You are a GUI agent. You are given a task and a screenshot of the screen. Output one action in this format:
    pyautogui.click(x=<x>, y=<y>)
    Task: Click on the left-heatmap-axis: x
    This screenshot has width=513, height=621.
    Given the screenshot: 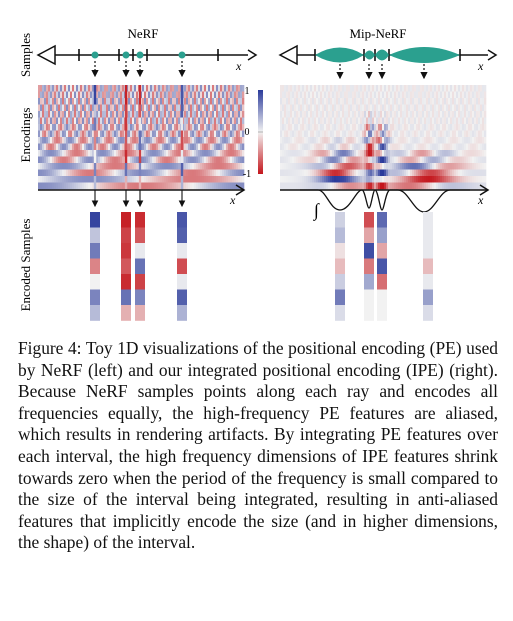 What is the action you would take?
    pyautogui.click(x=142, y=195)
    